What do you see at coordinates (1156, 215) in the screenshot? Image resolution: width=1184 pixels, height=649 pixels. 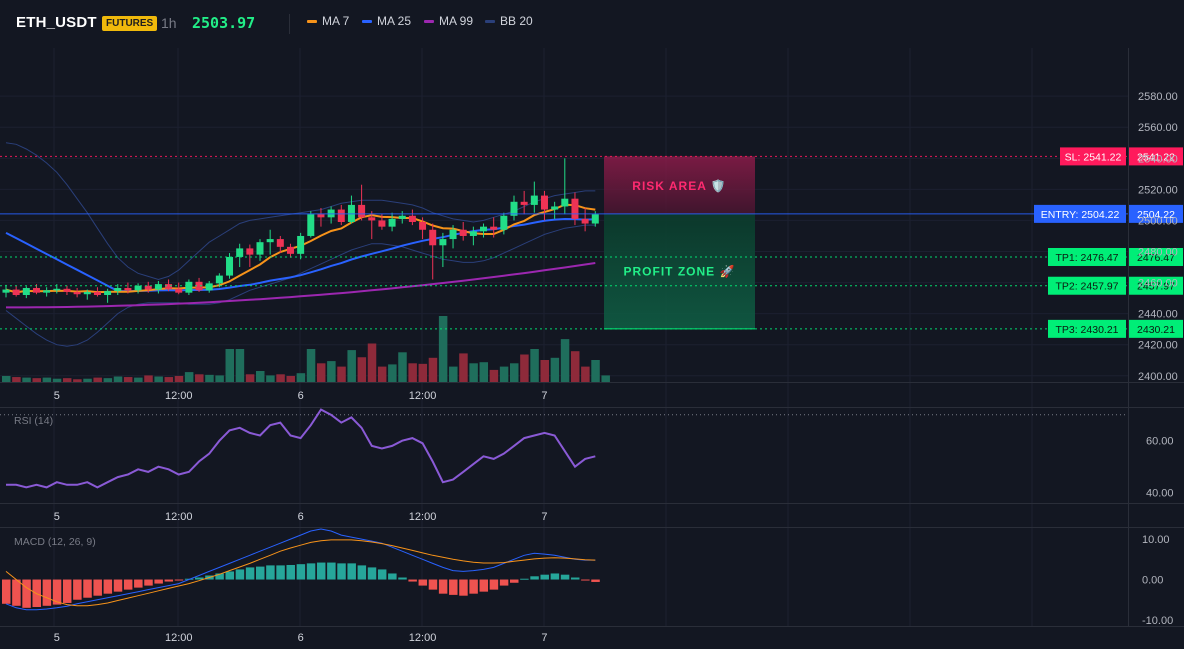 I see `axis-tag-text-entry: 2504.22` at bounding box center [1156, 215].